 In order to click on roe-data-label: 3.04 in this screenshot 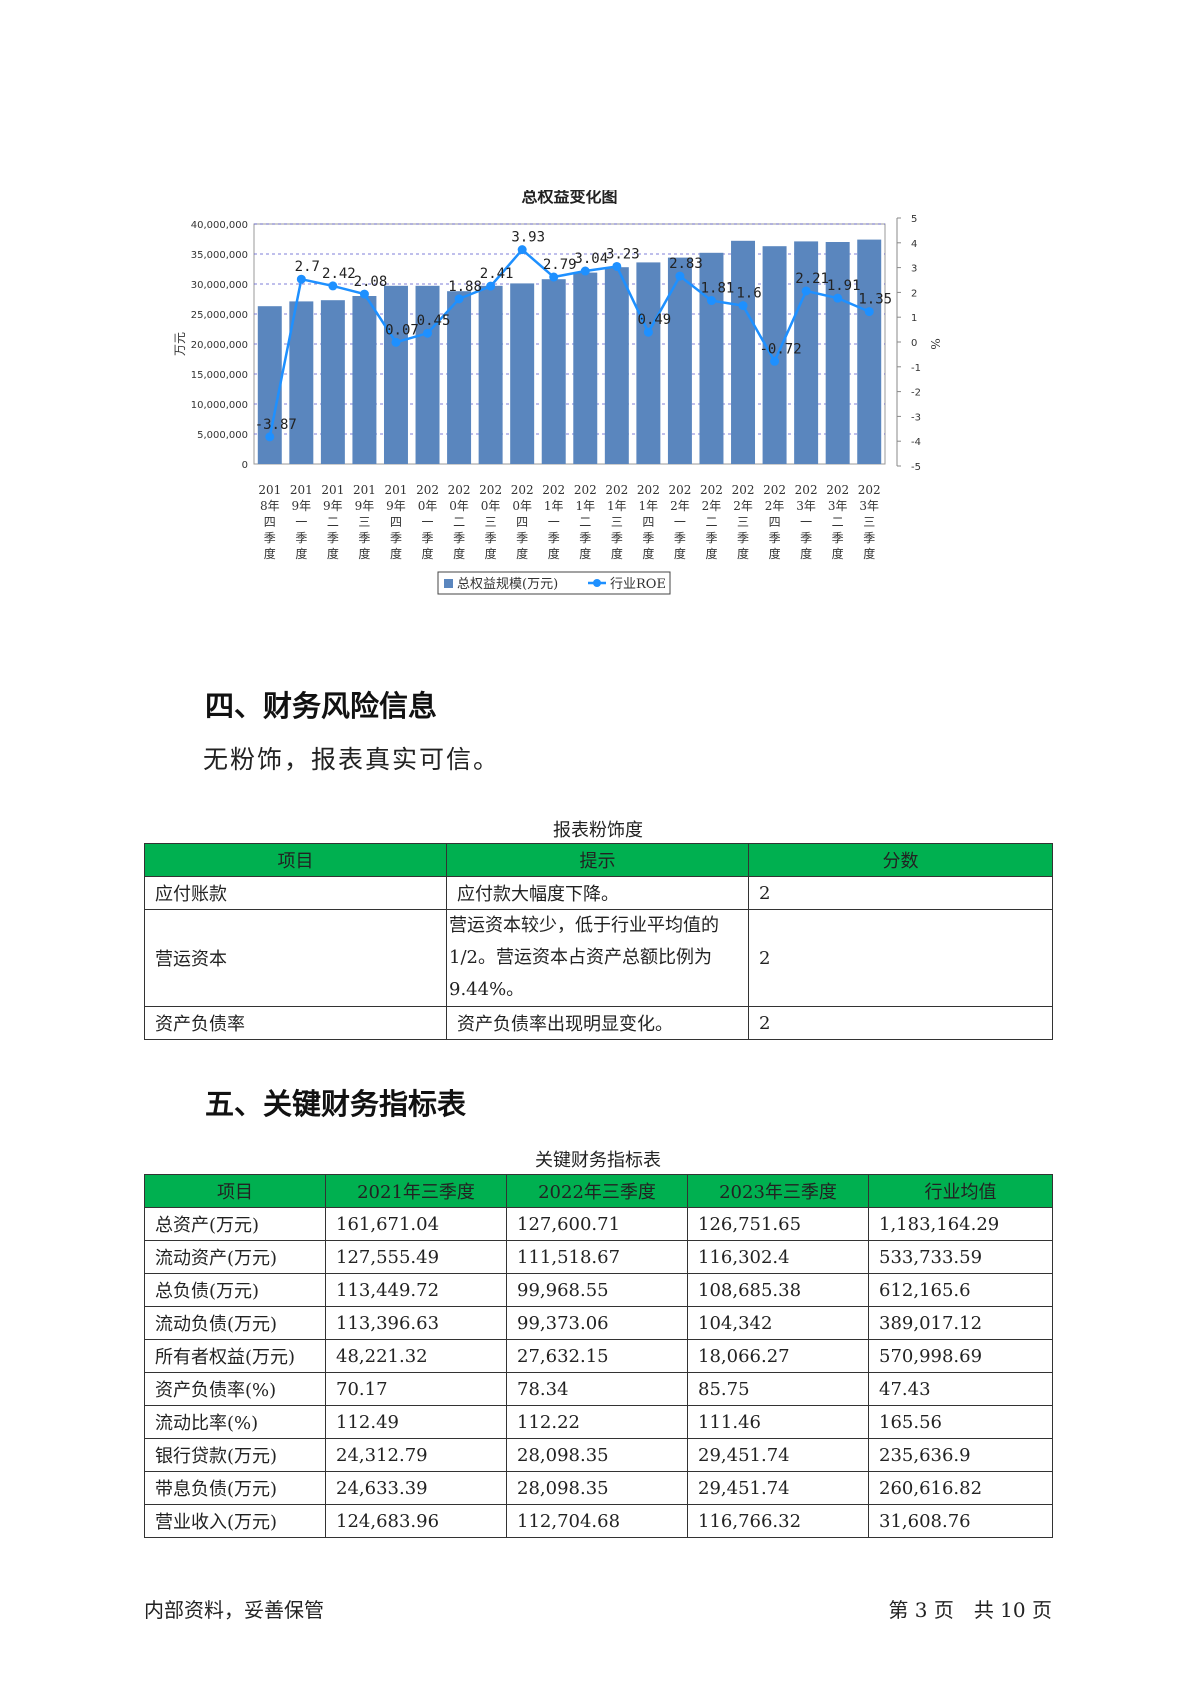, I will do `click(591, 259)`.